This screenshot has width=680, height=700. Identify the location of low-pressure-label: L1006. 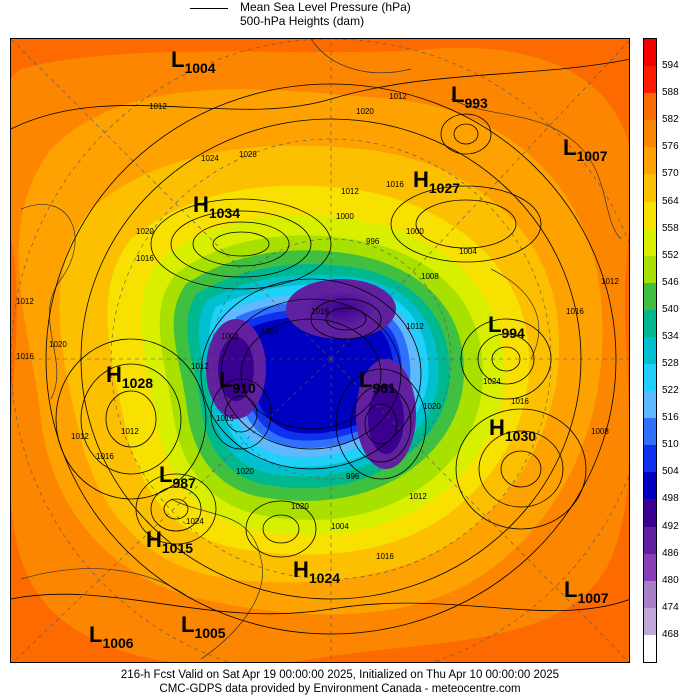
(111, 637).